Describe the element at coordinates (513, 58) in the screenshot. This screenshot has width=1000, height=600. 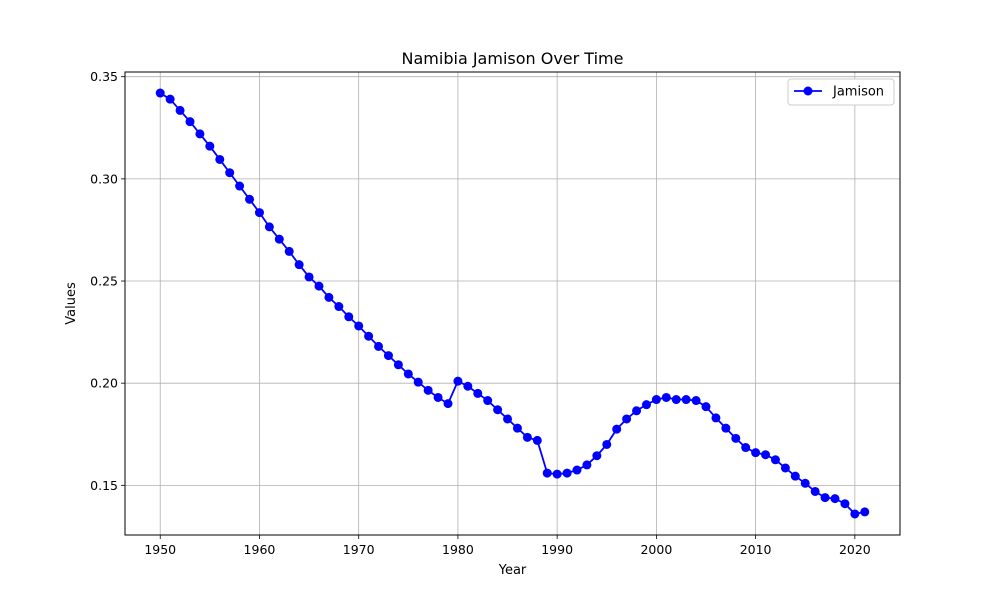
I see `chart-title: Namibia Jamison Over Time` at that location.